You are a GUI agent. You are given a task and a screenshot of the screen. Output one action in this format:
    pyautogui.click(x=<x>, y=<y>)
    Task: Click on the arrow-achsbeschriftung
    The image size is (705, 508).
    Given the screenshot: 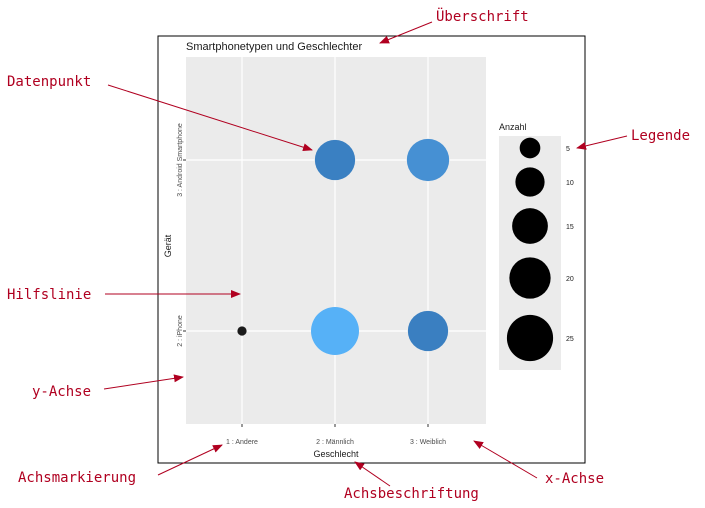 What is the action you would take?
    pyautogui.click(x=372, y=474)
    